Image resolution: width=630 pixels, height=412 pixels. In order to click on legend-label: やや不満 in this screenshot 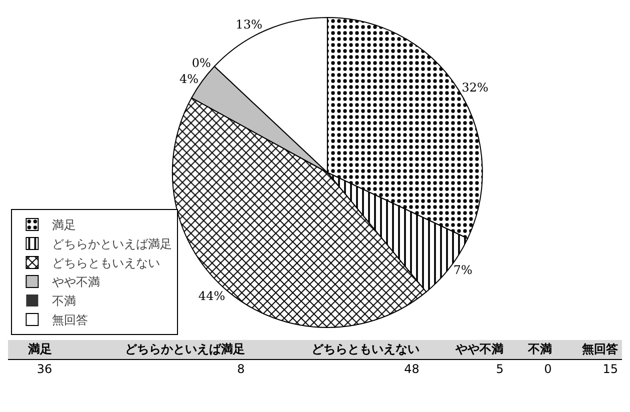, I will do `click(76, 282)`.